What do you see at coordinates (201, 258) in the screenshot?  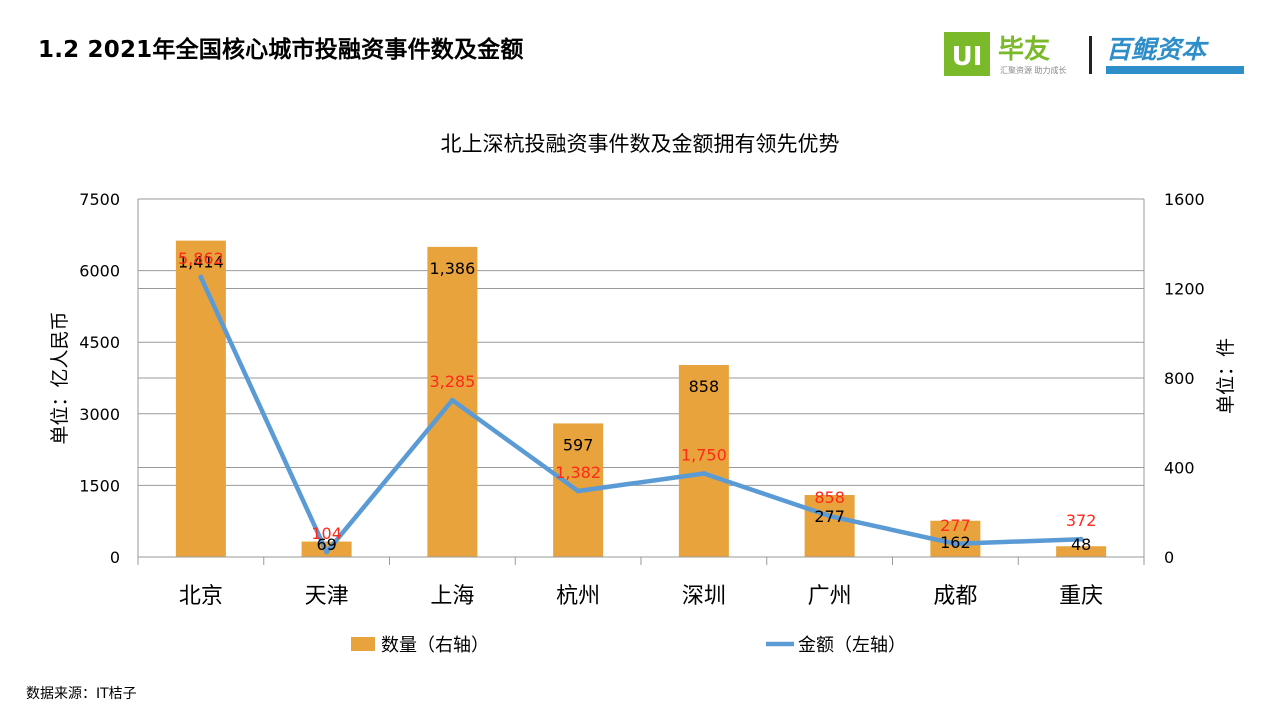 I see `line-data-label: 5,862` at bounding box center [201, 258].